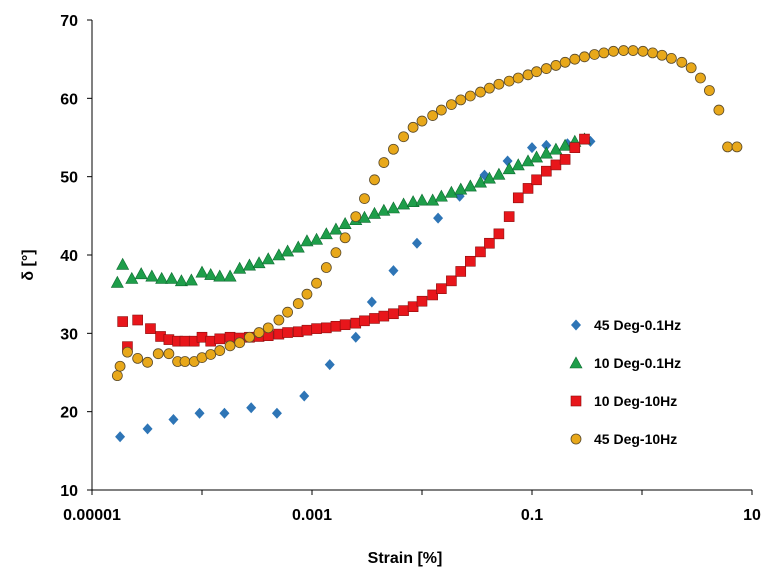 The width and height of the screenshot is (768, 575). I want to click on legend-label: 45 Deg-0.1Hz, so click(637, 325).